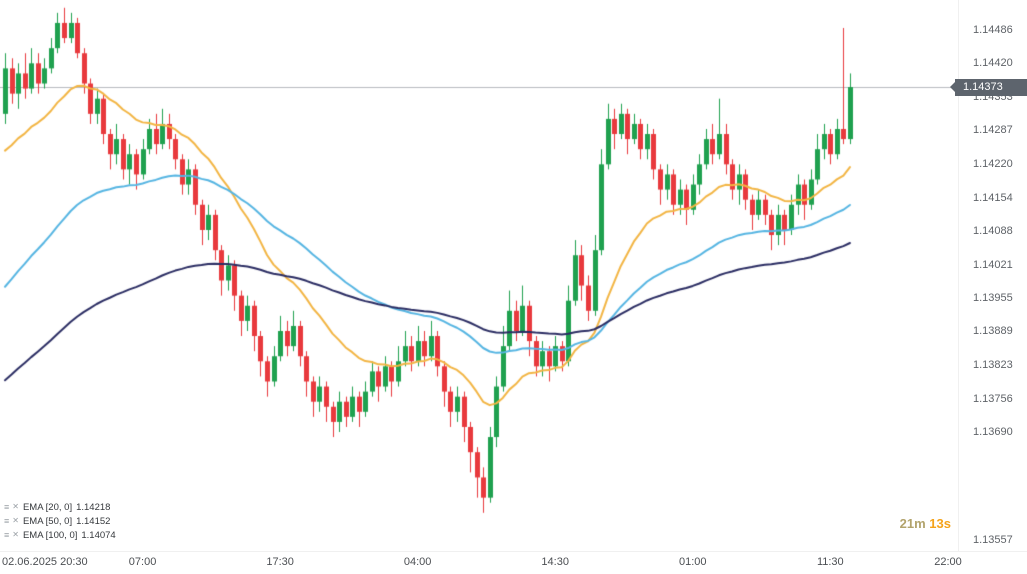 The image size is (1027, 574). I want to click on price-axis-tick-label: 1.13889, so click(993, 331).